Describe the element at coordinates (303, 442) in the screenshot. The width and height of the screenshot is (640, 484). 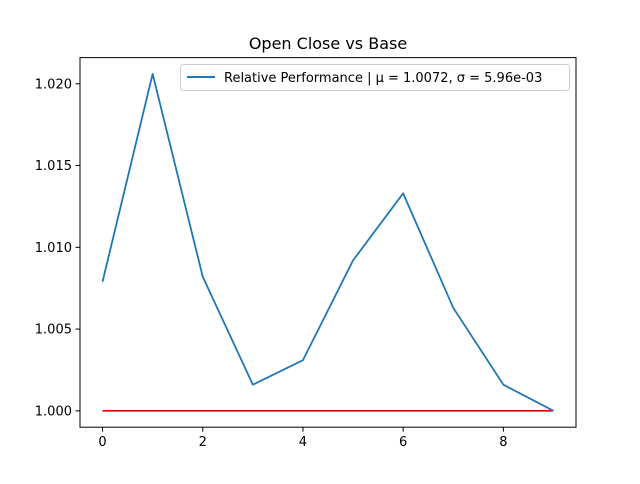
I see `x-tick-label: 4` at that location.